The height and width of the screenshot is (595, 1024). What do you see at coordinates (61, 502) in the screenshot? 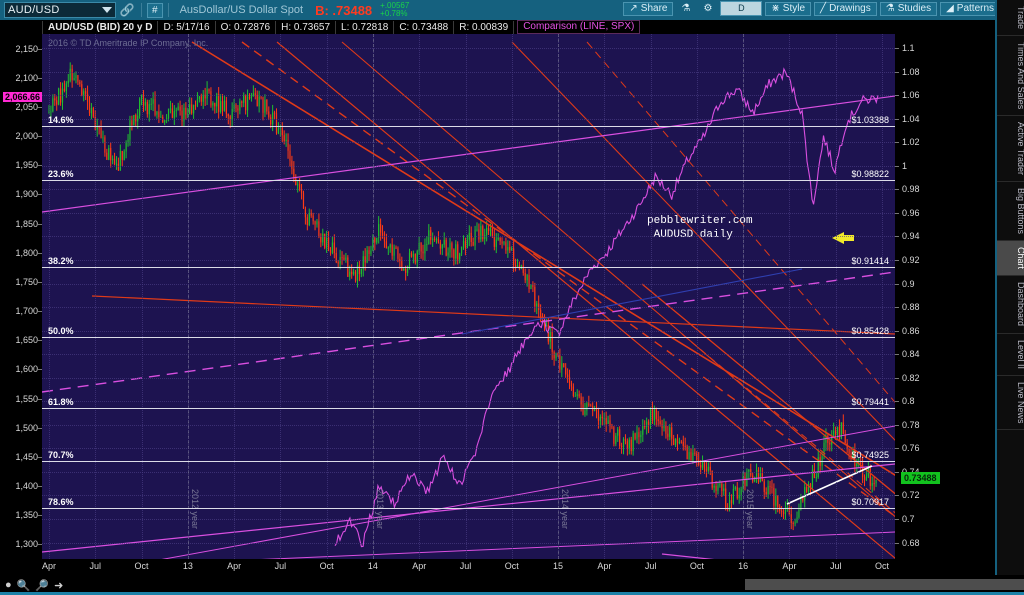
I see `fib-level-percent: 78.6%` at bounding box center [61, 502].